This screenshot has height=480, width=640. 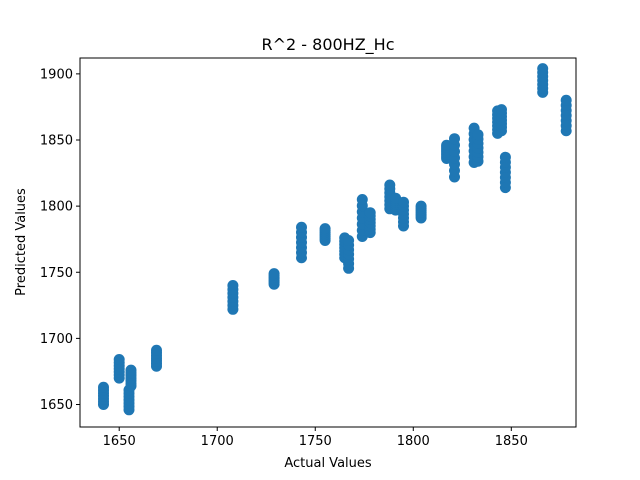 I want to click on y-axis-label: Predicted Values, so click(x=21, y=242).